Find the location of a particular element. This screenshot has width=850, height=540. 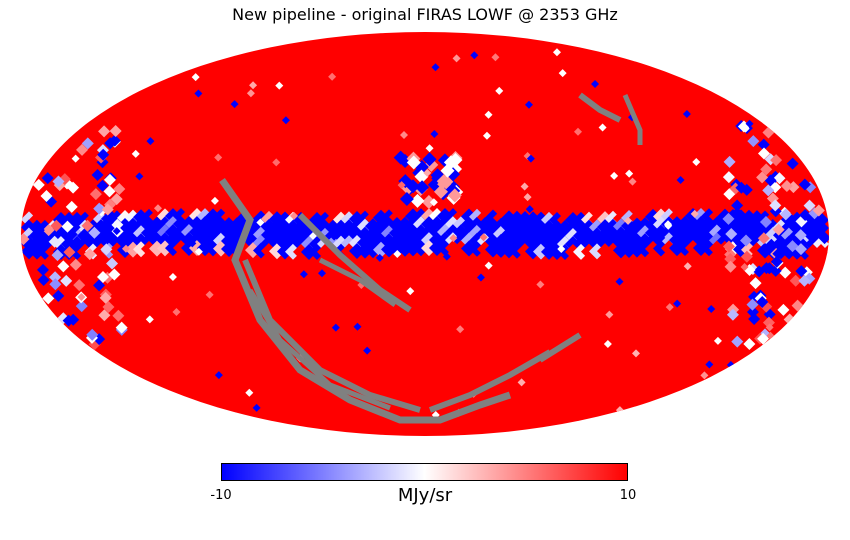

colorbar-unit-label: MJy/sr is located at coordinates (425, 495).